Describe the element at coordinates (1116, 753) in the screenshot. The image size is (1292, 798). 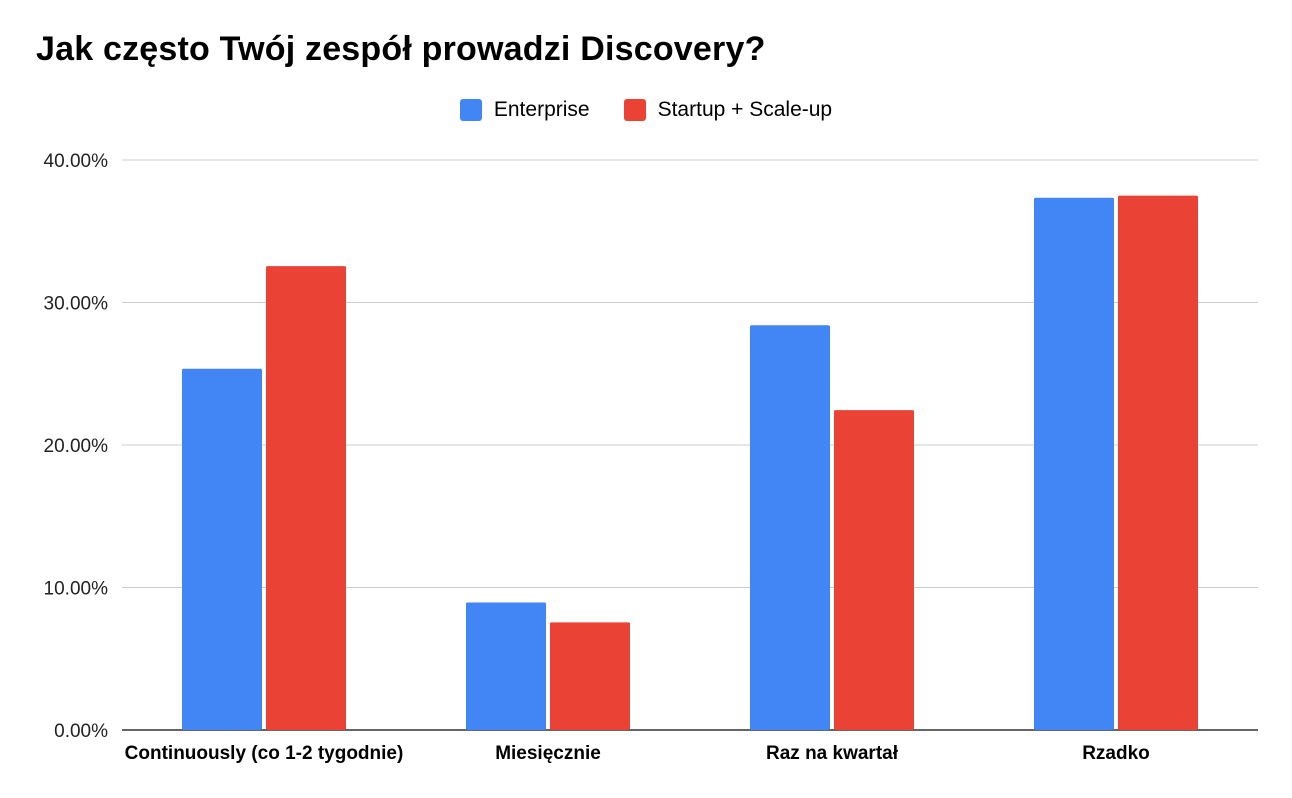
I see `x-category-label: Rzadko` at that location.